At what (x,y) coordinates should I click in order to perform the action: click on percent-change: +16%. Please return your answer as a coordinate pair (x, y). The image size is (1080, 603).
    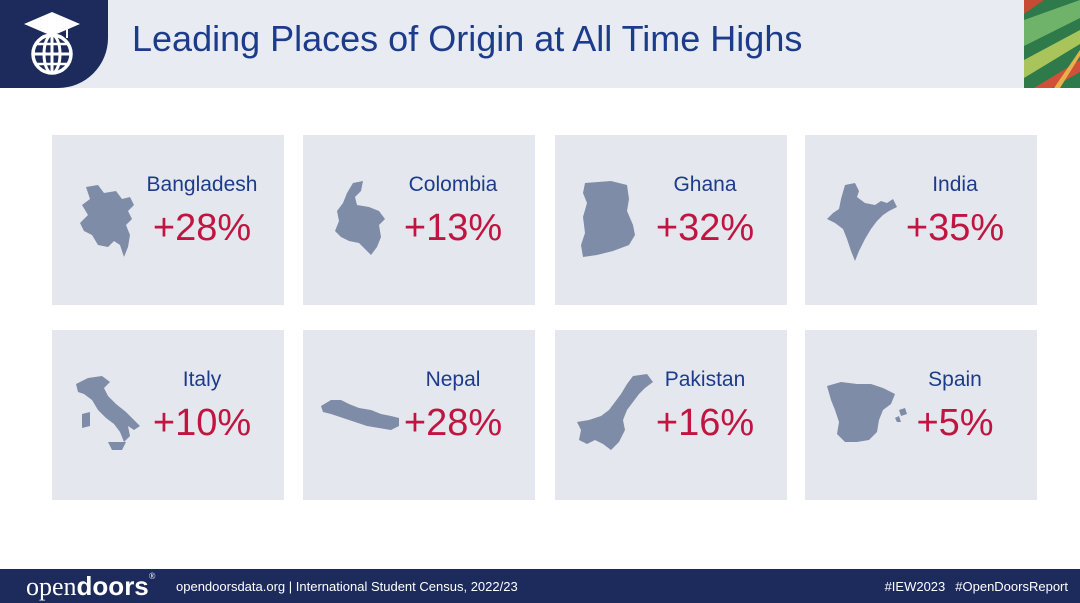
    Looking at the image, I should click on (705, 423).